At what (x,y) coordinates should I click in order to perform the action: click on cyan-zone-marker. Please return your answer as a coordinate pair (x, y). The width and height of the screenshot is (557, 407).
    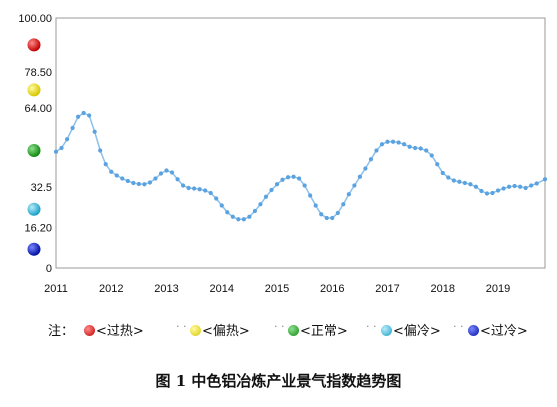
    Looking at the image, I should click on (34, 209).